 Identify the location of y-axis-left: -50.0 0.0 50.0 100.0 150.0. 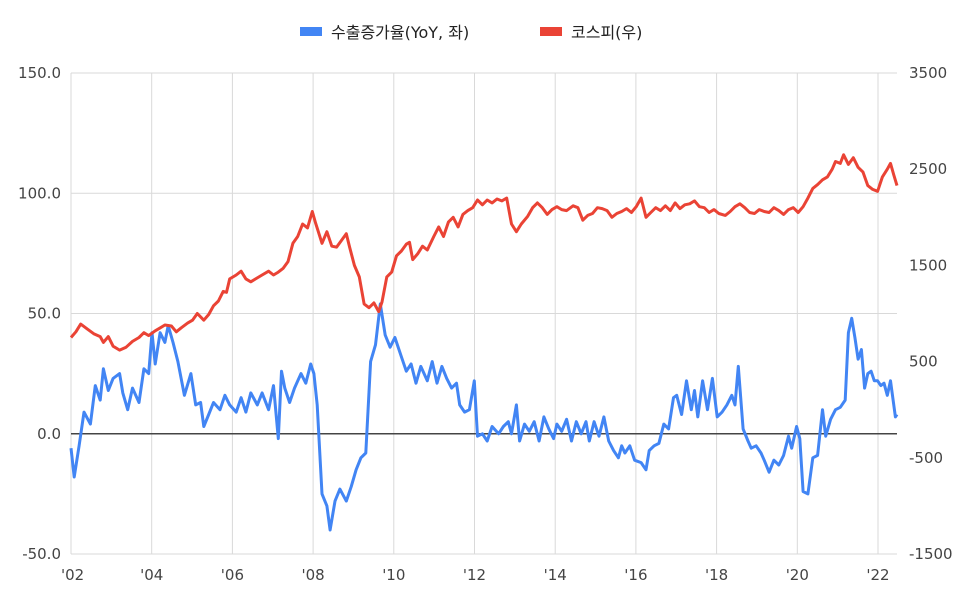
(39, 313).